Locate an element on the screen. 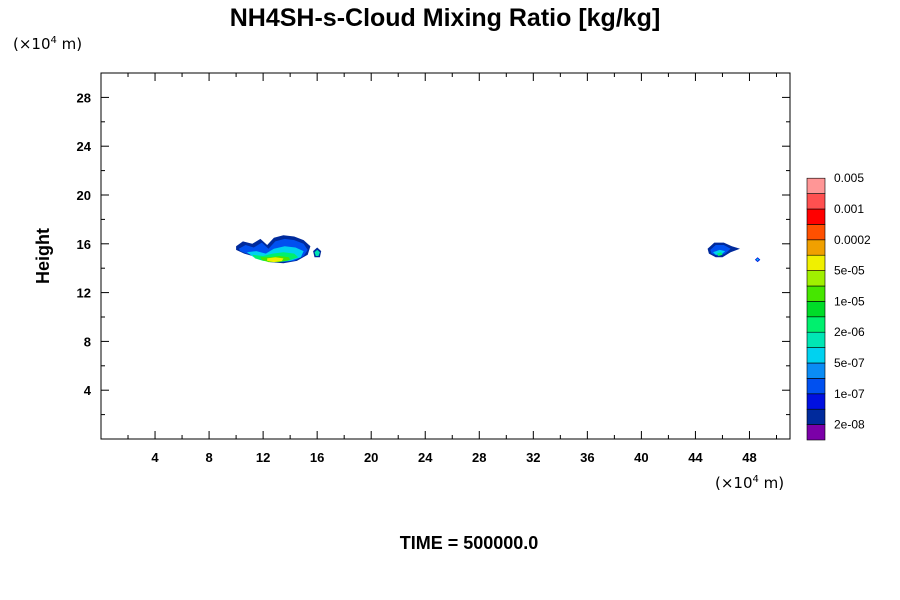  cloud-contours is located at coordinates (498, 249).